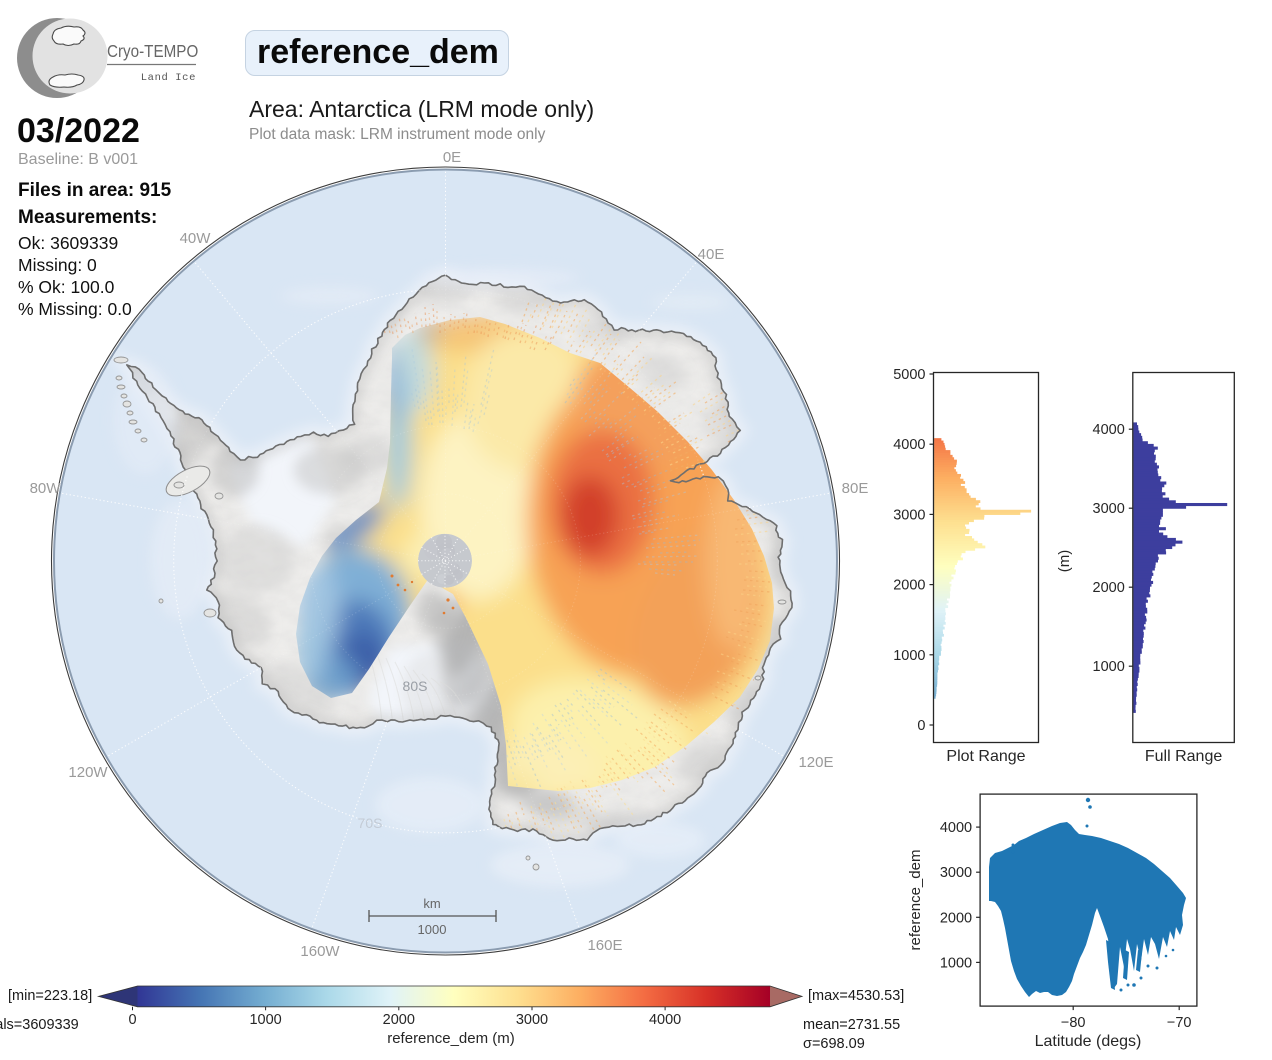 Image resolution: width=1272 pixels, height=1060 pixels. What do you see at coordinates (711, 254) in the screenshot?
I see `svg-text: 40E` at bounding box center [711, 254].